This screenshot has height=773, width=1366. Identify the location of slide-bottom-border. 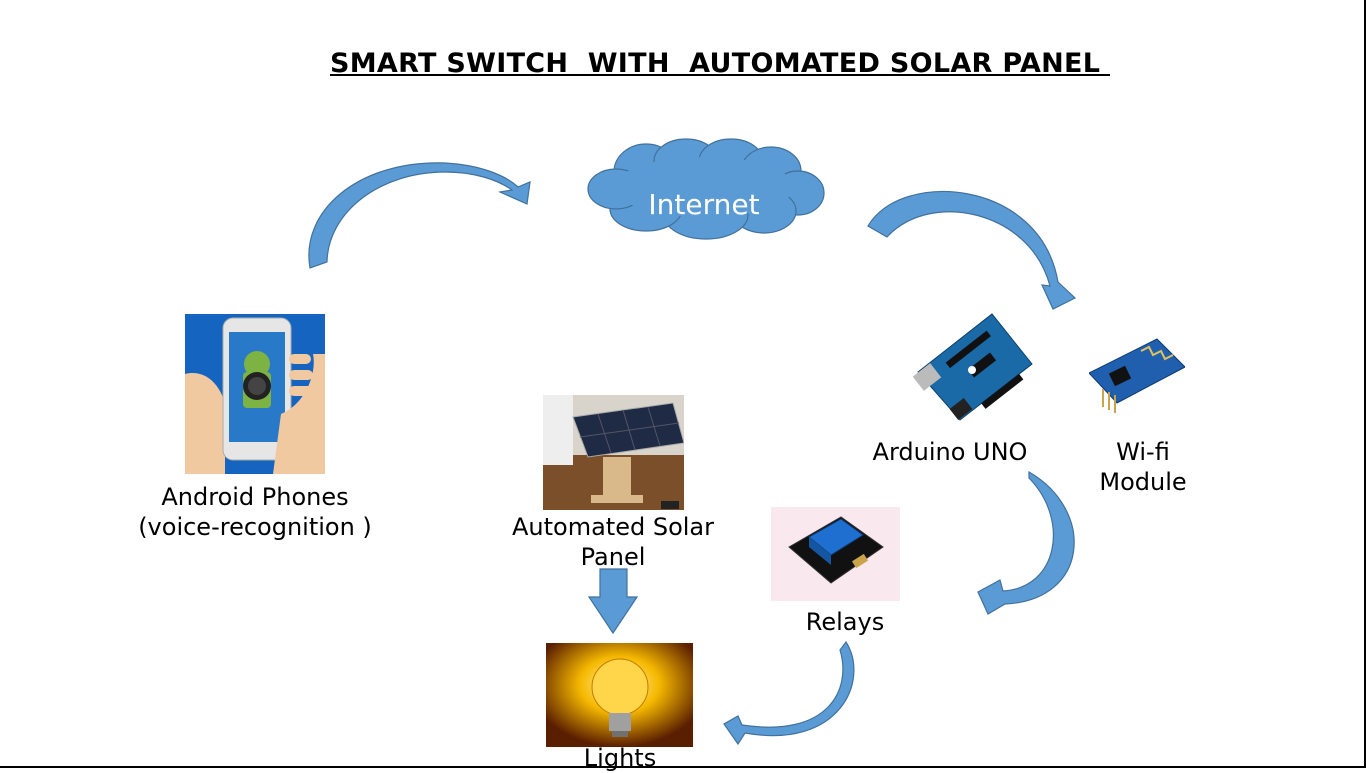
(683, 767).